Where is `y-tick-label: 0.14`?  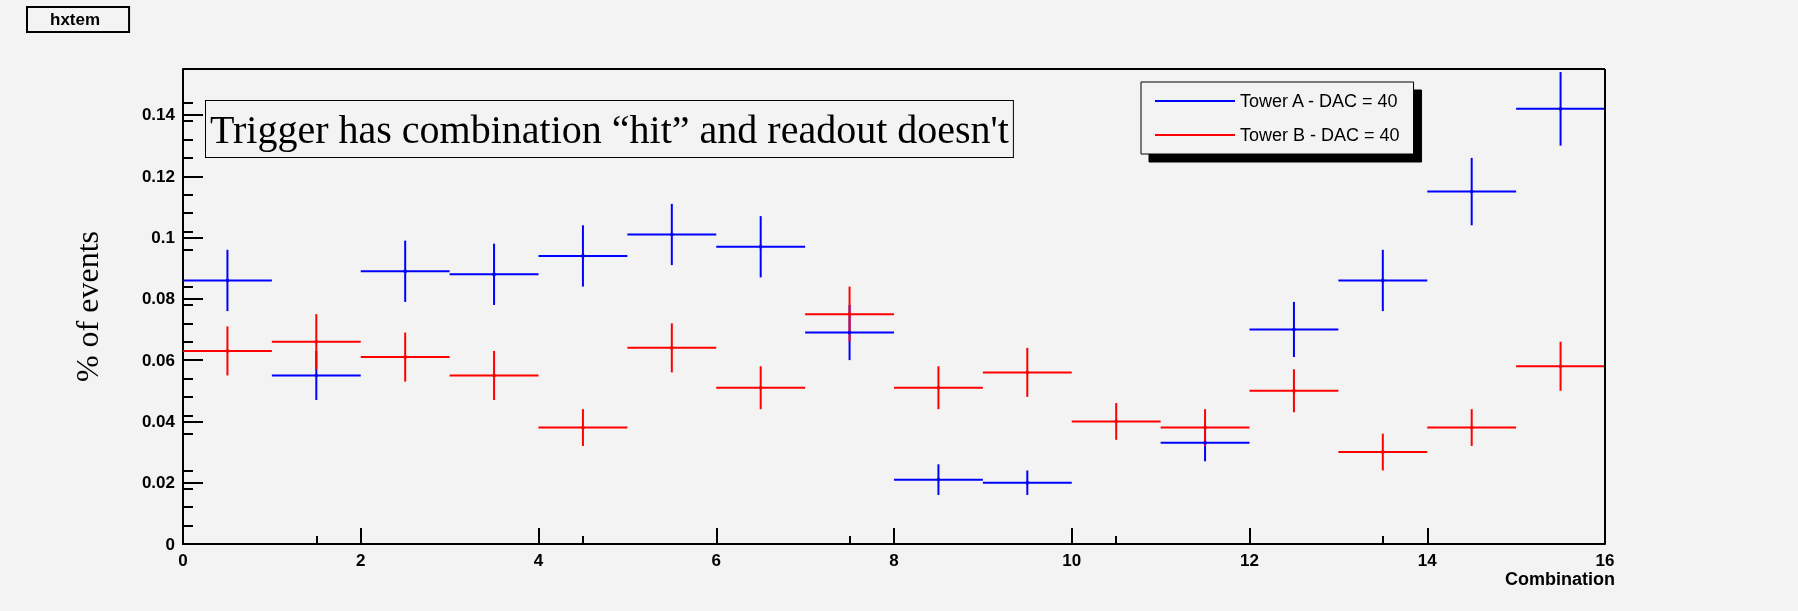 y-tick-label: 0.14 is located at coordinates (158, 115).